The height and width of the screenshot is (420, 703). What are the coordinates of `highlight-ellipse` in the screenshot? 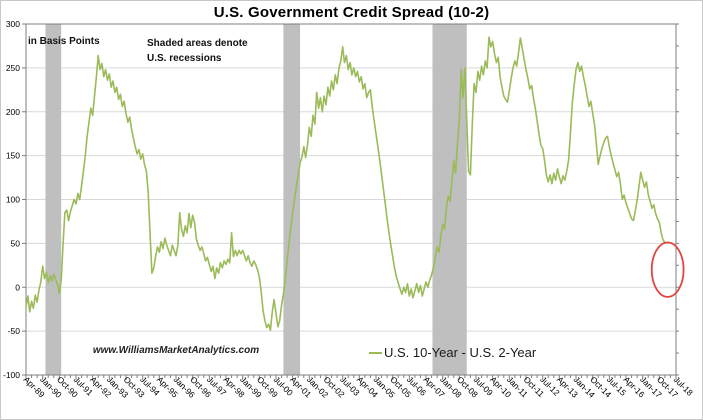 It's located at (667, 269).